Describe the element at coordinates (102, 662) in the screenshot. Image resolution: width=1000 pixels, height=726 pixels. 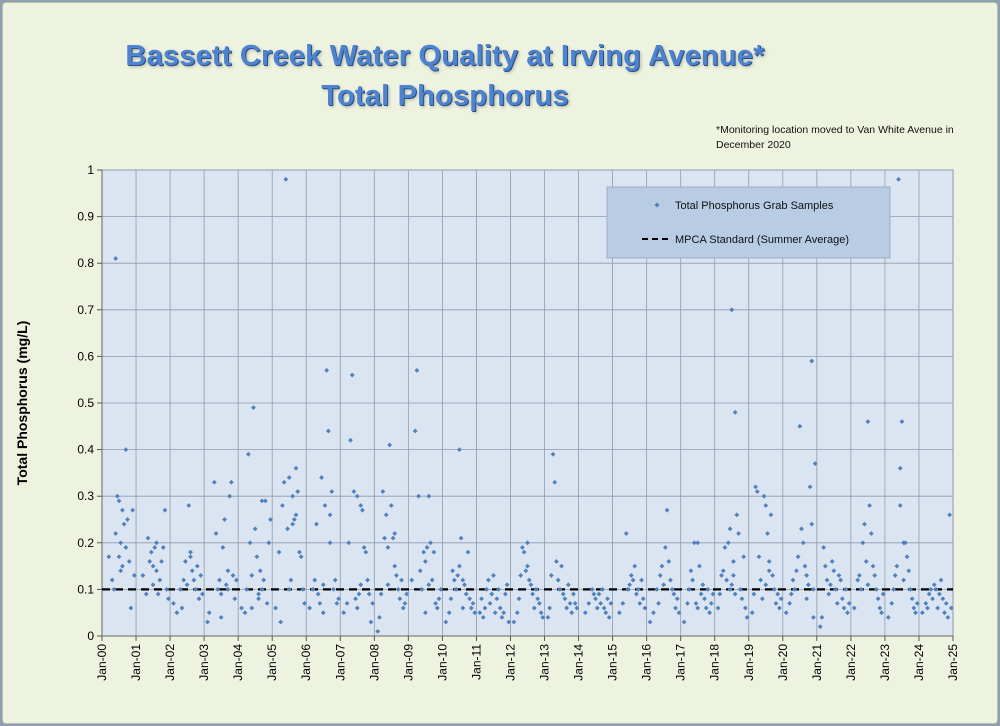
I see `x-tick-label: Jan-00` at that location.